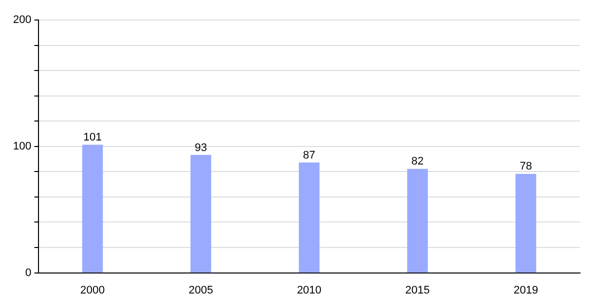  I want to click on data-label: 87, so click(309, 155).